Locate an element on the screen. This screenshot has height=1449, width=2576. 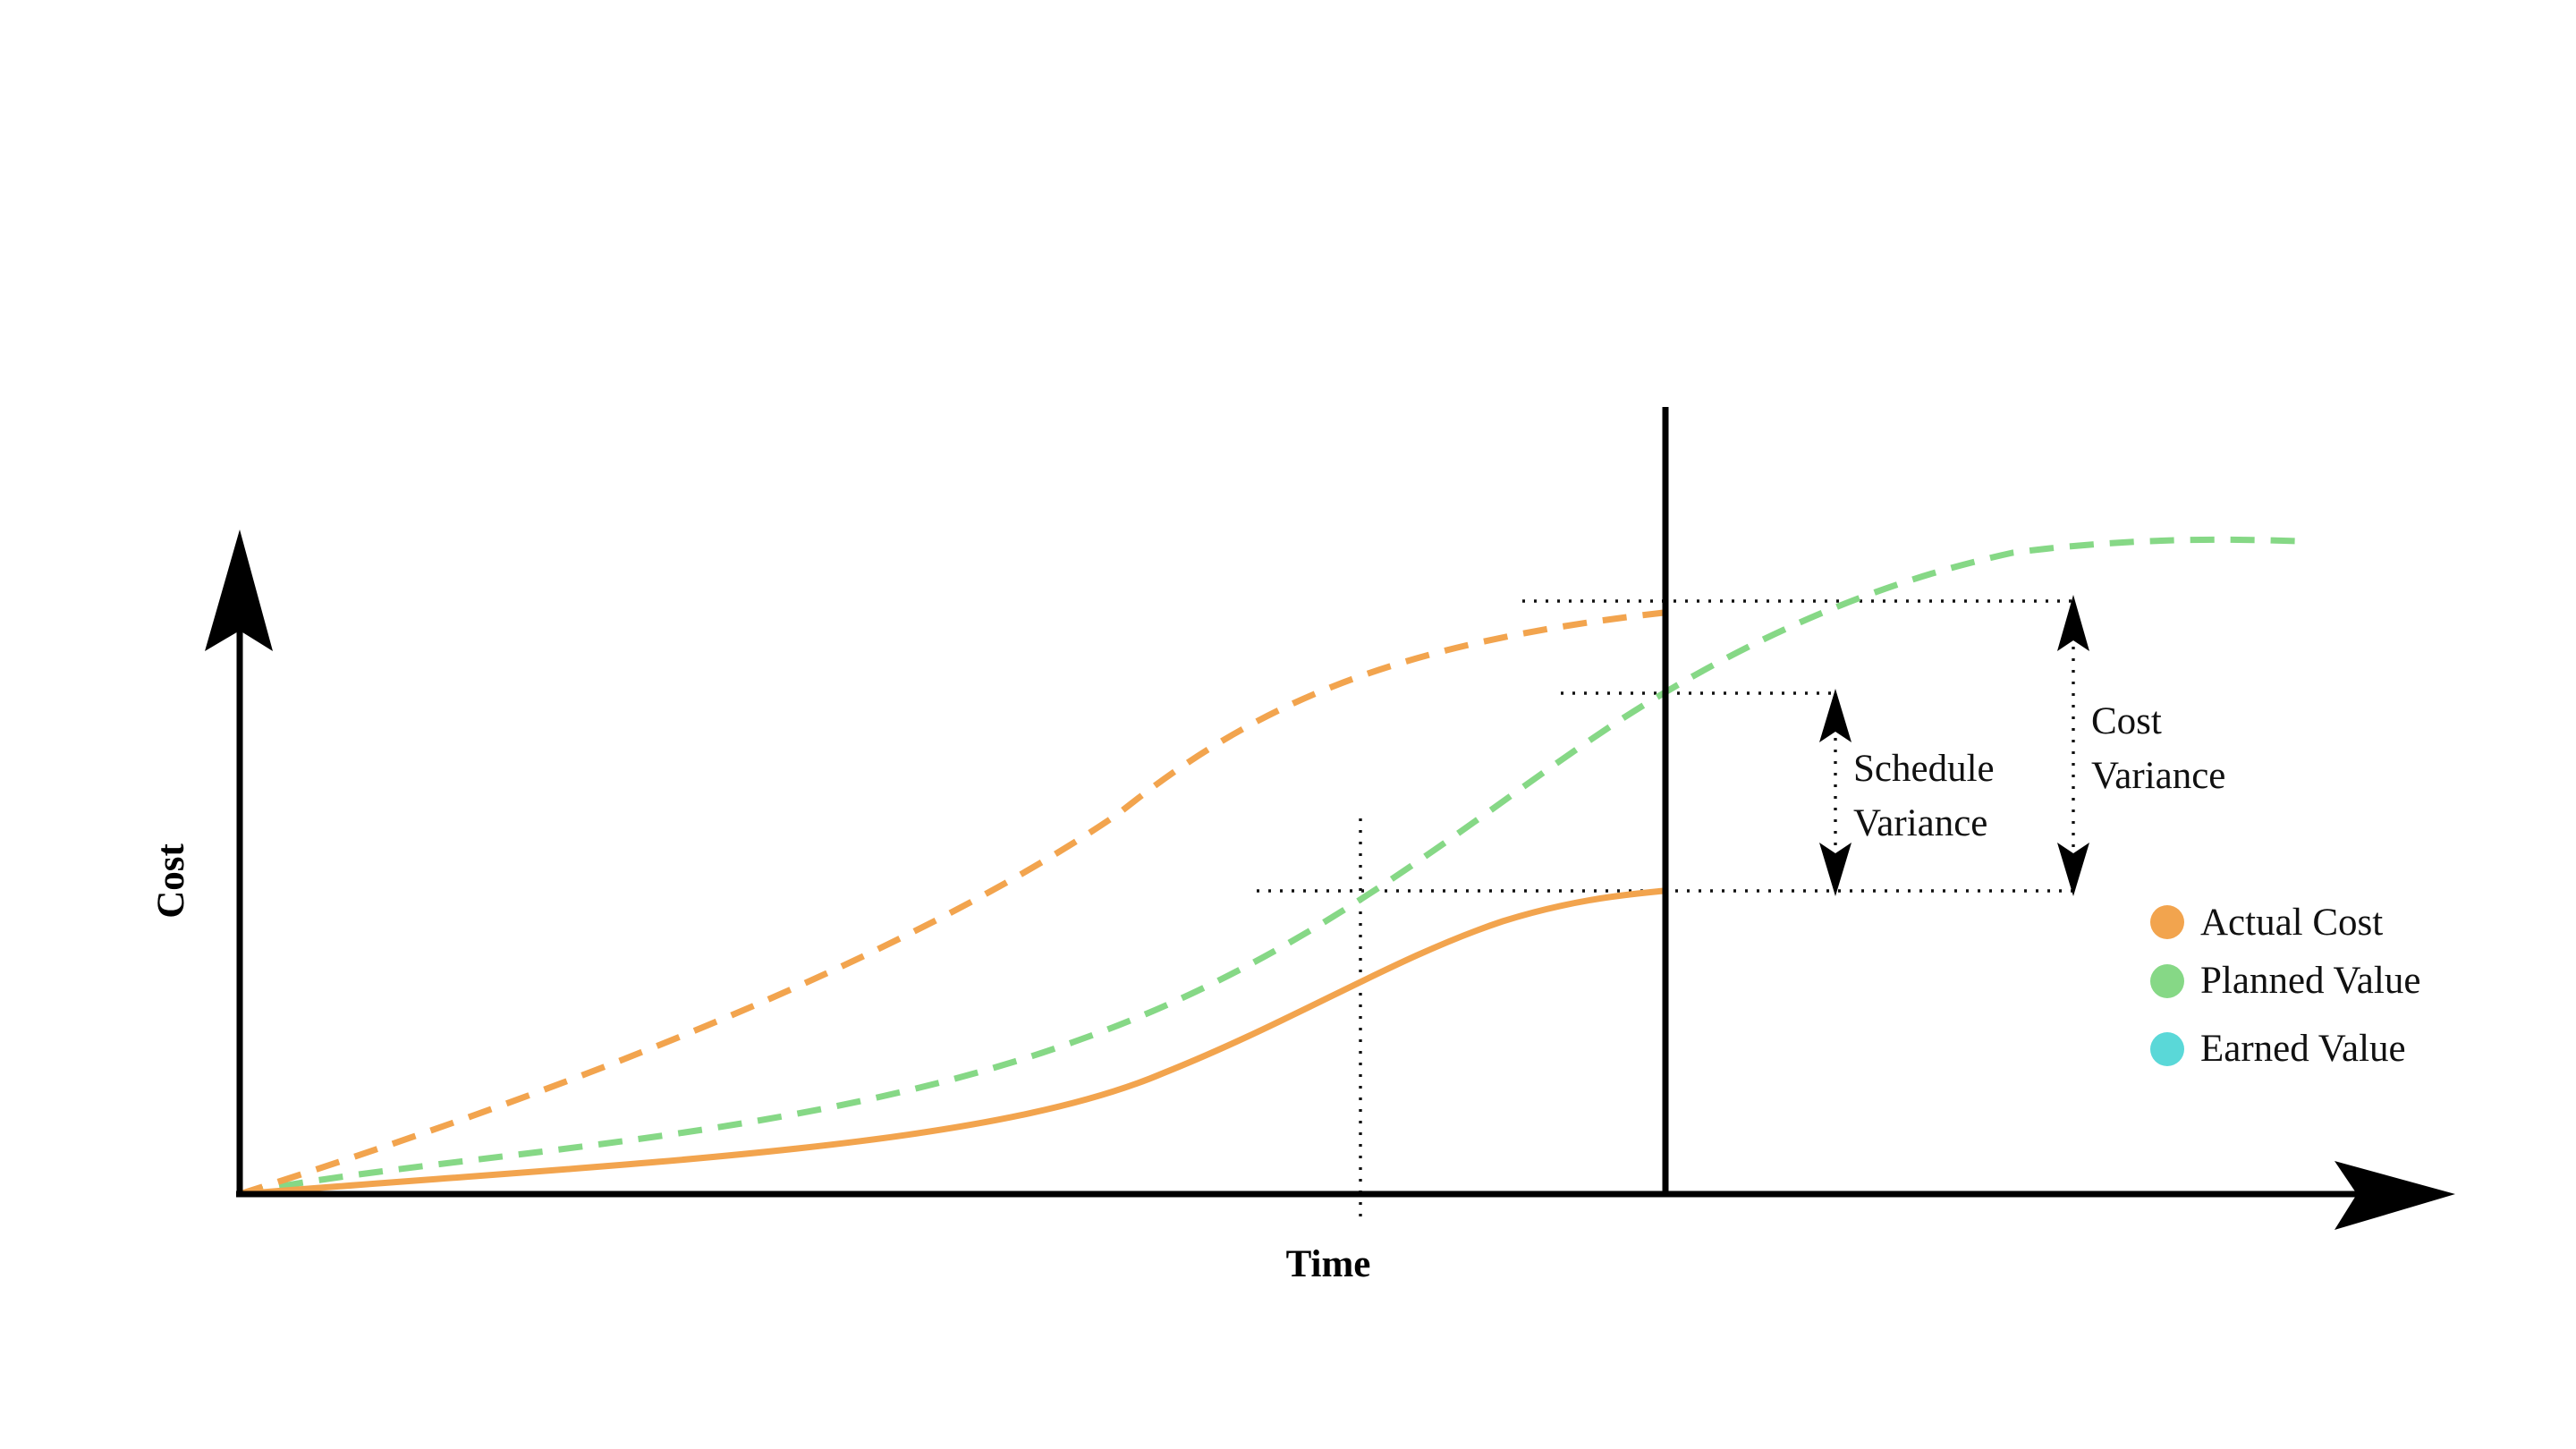
legend-label-actual-cost: Actual Cost is located at coordinates (2291, 923).